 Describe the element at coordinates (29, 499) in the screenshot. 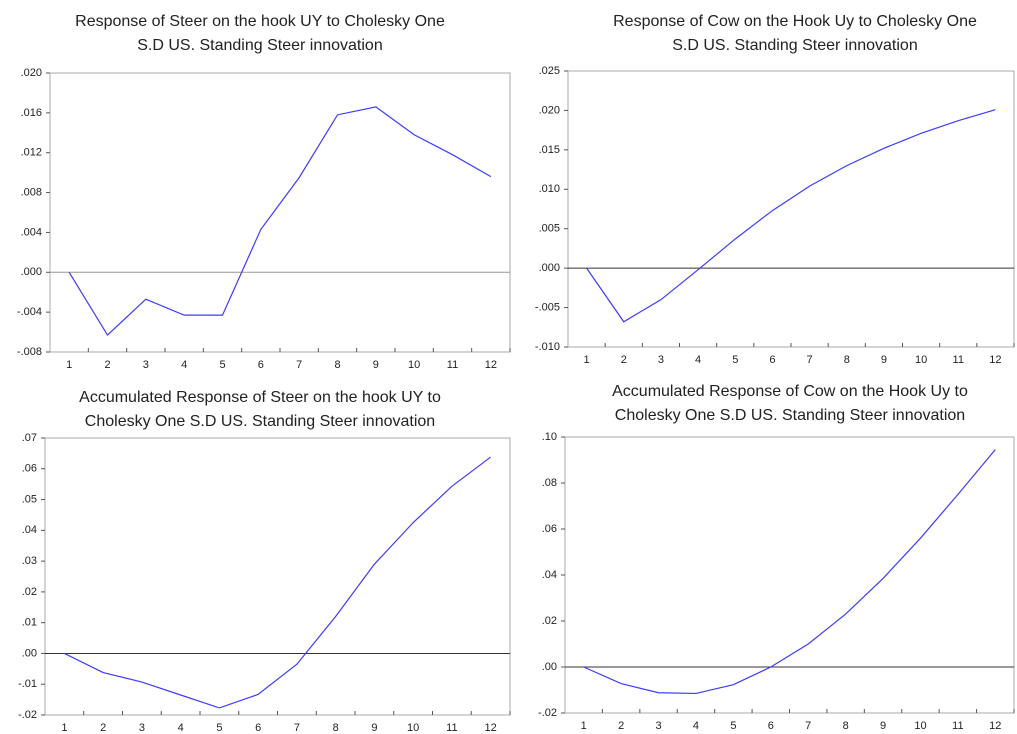

I see `y-tick-label: .05` at that location.